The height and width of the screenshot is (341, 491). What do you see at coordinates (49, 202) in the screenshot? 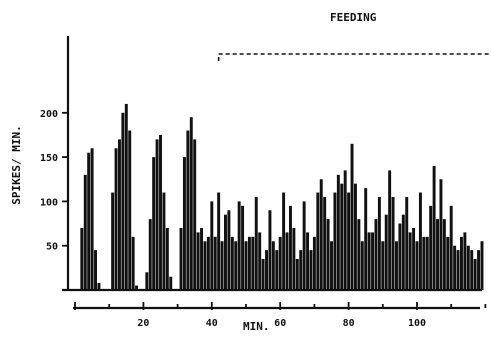
I see `y-tick-label: 100` at bounding box center [49, 202].